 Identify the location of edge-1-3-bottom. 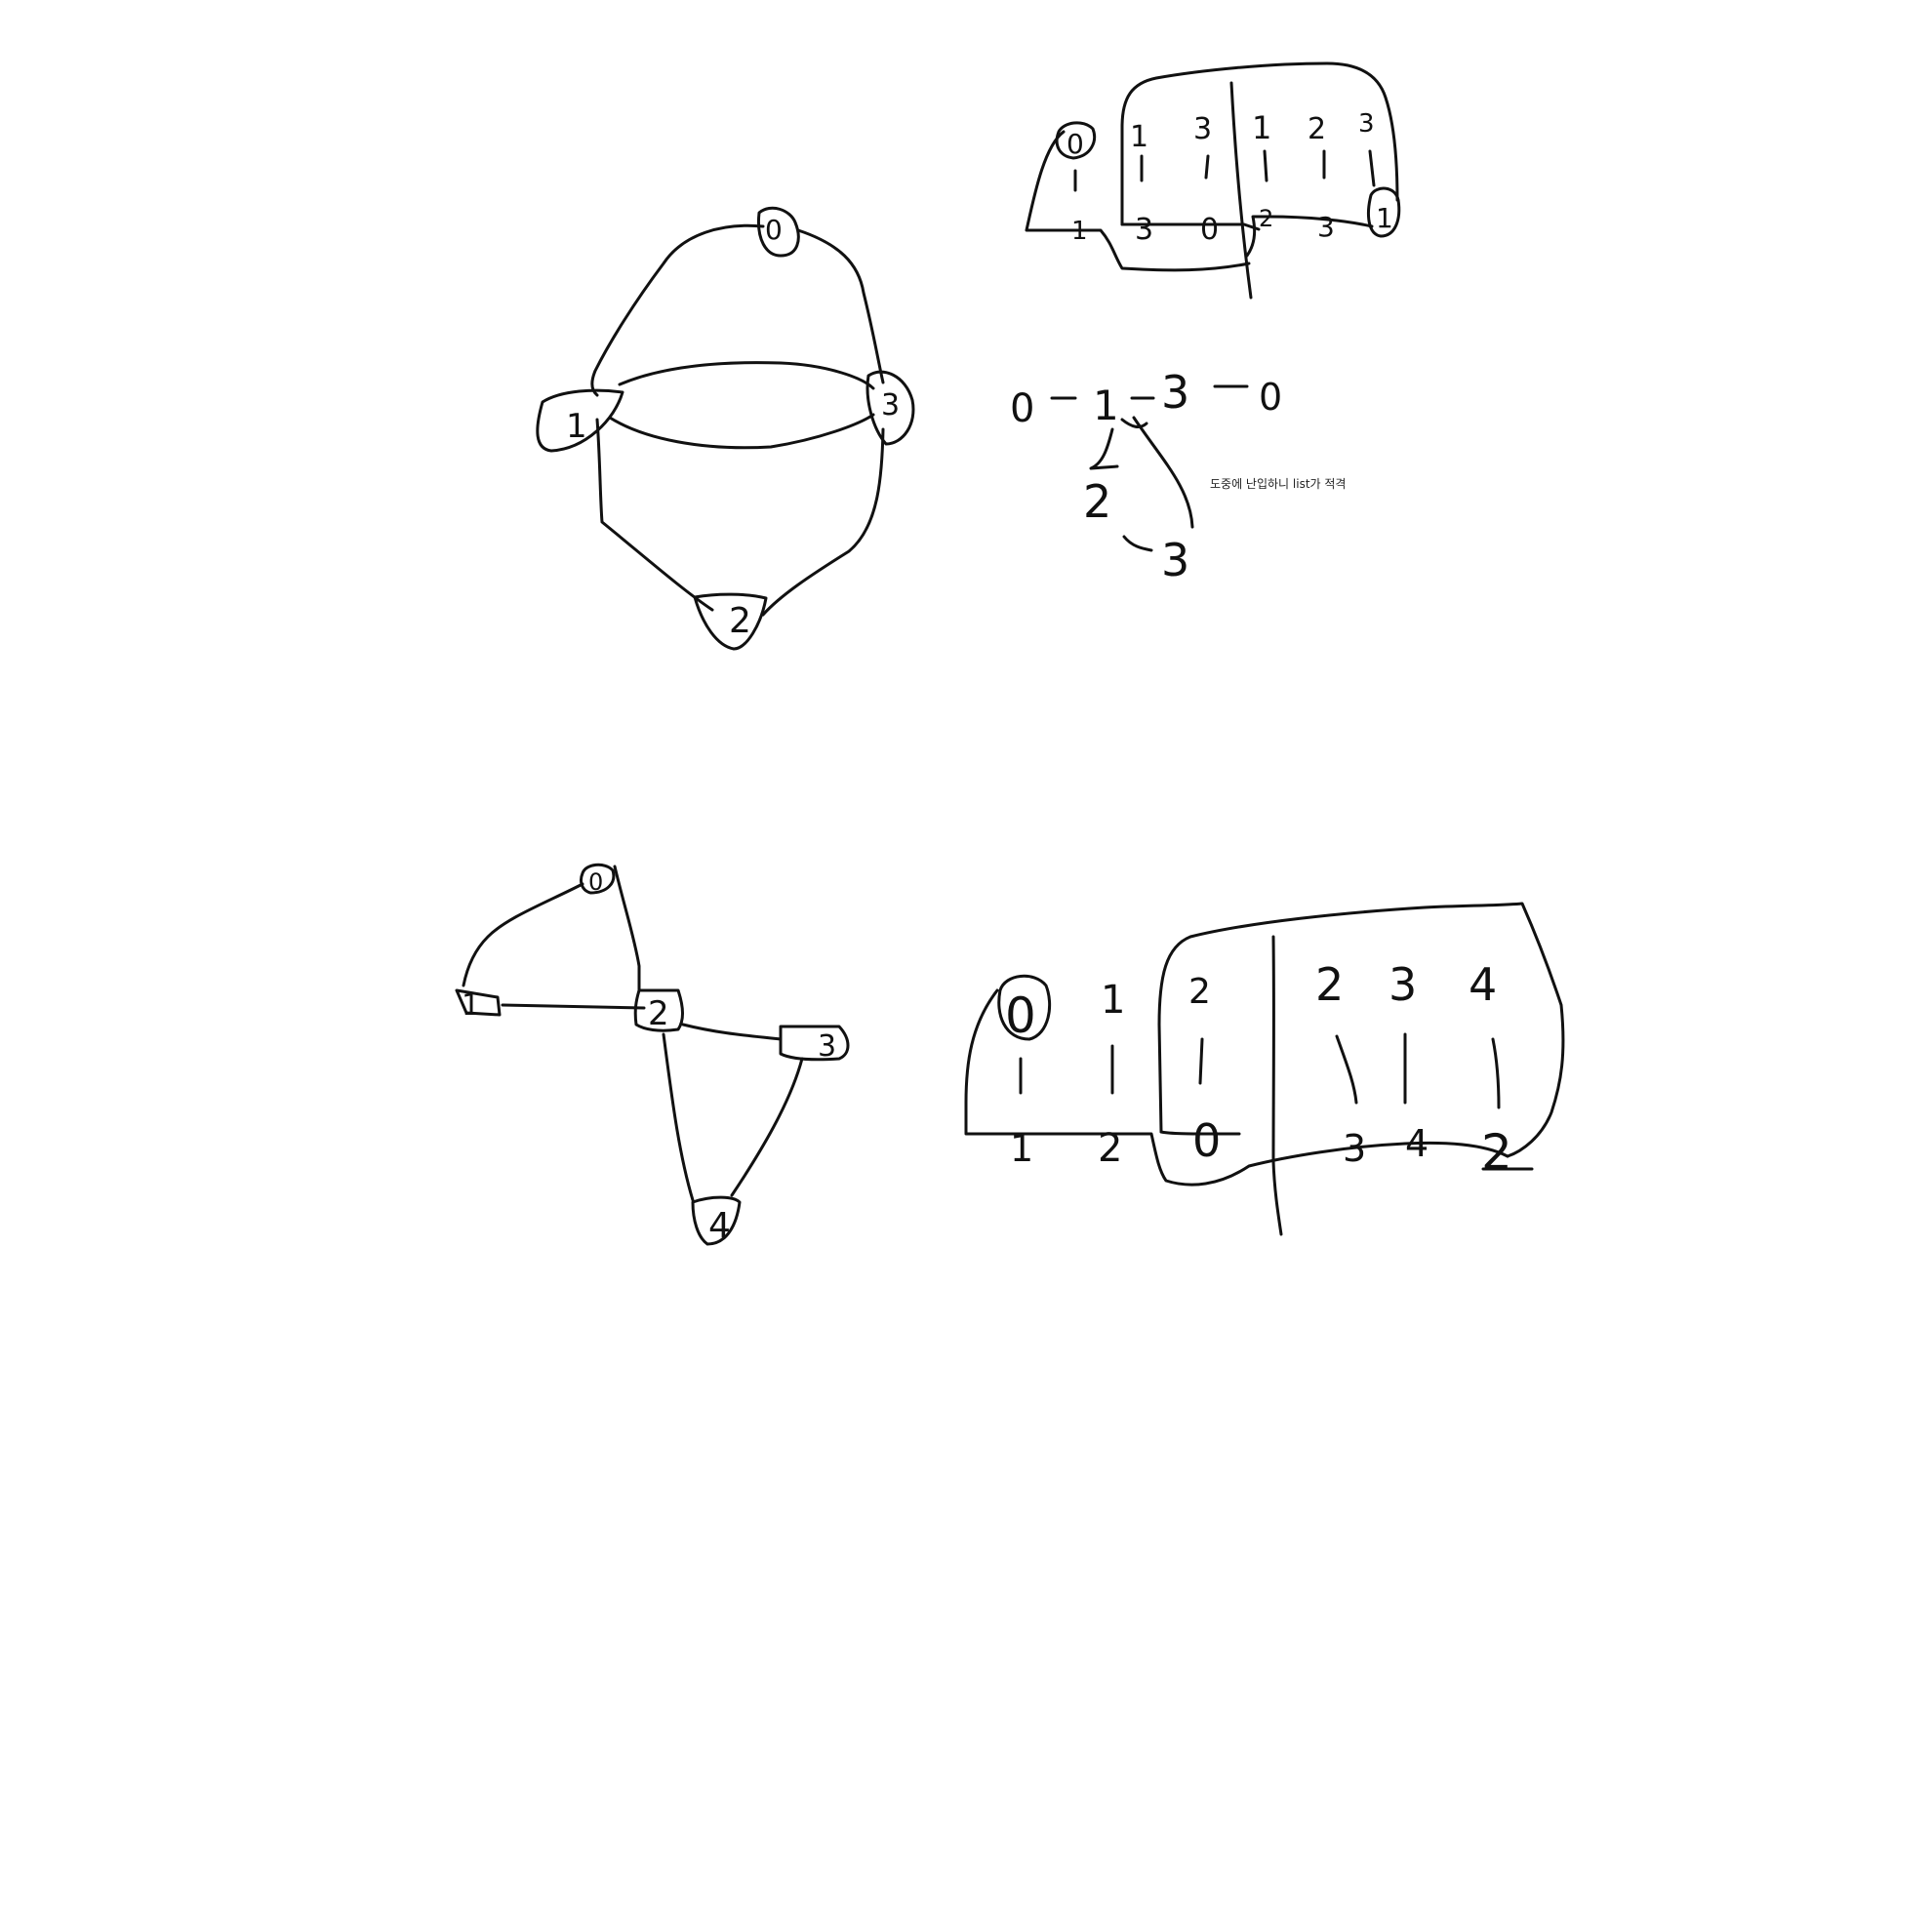
(741, 431).